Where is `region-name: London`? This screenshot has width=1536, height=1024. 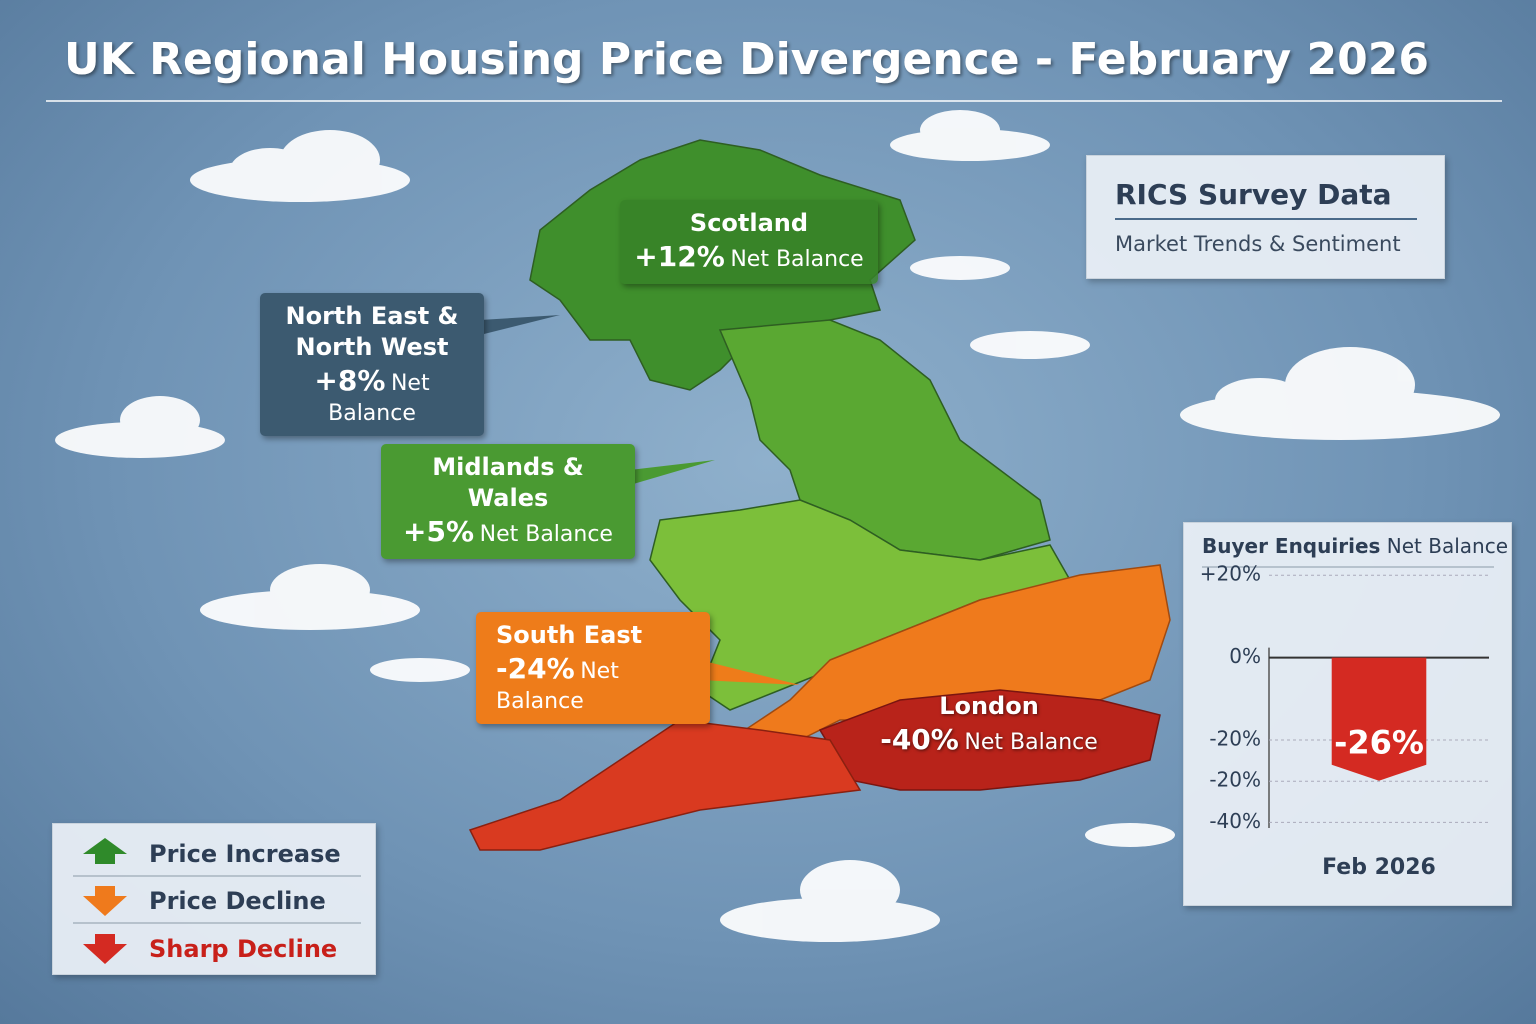 region-name: London is located at coordinates (989, 706).